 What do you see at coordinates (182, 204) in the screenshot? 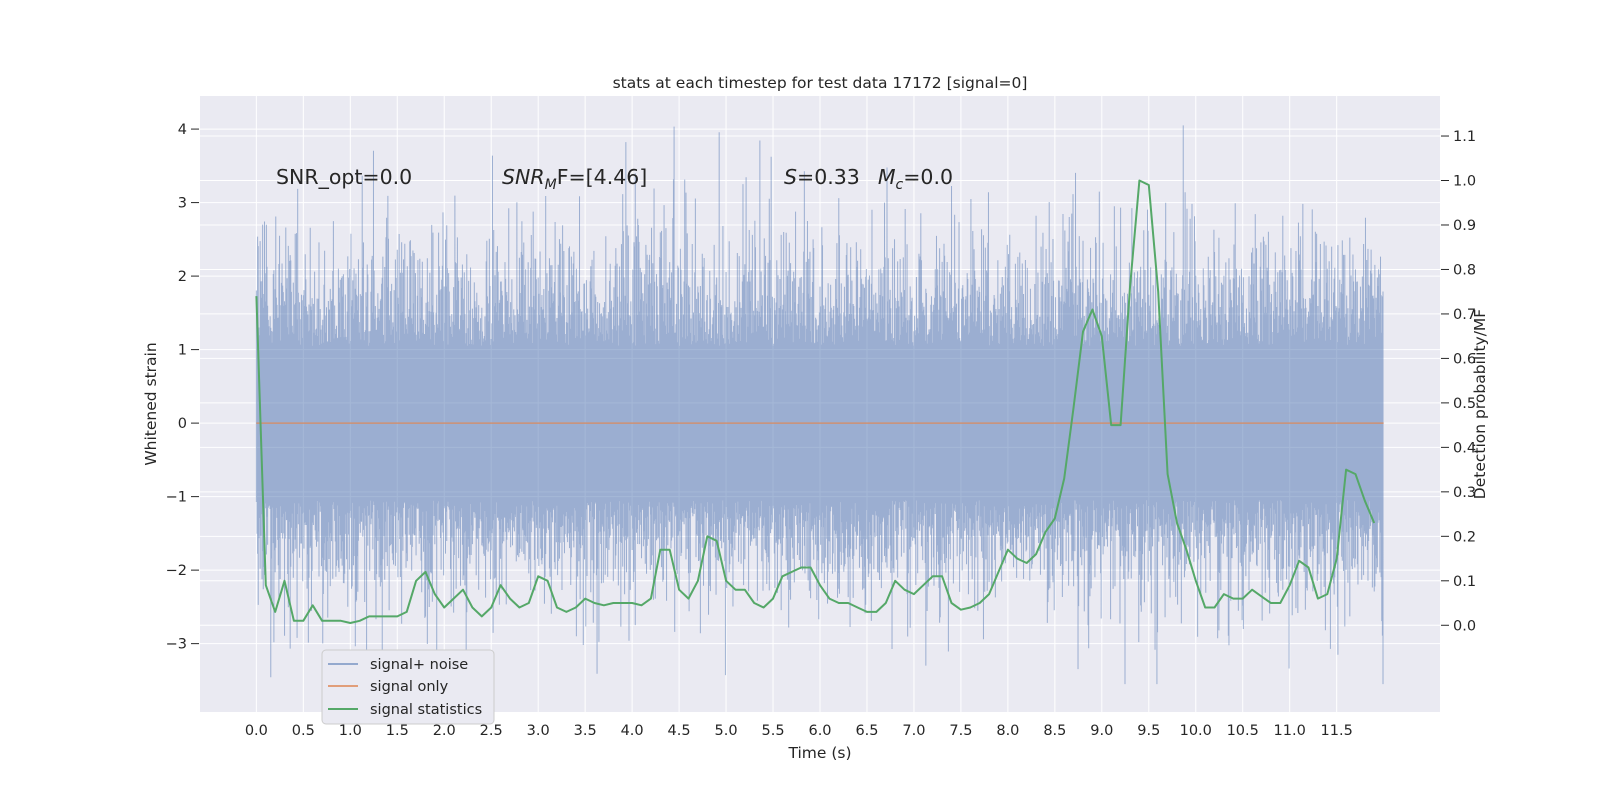
I see `y-left-tick-label: 3` at bounding box center [182, 204].